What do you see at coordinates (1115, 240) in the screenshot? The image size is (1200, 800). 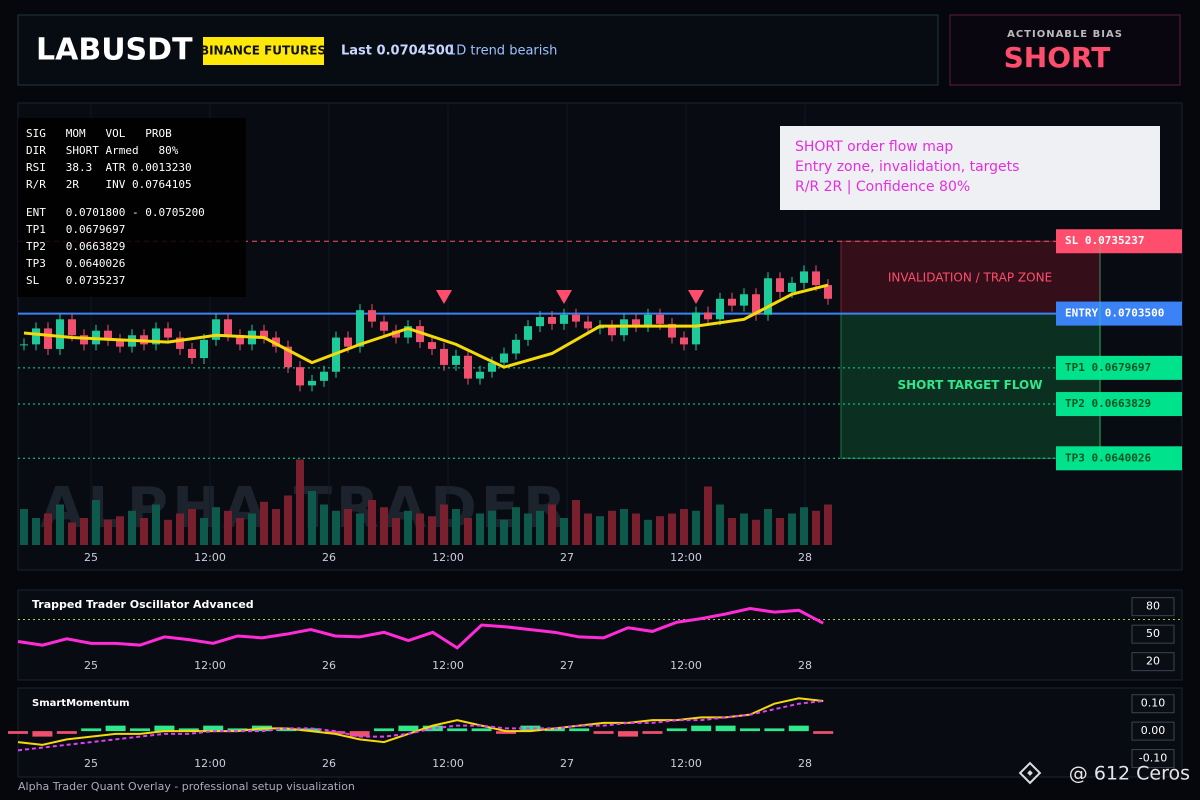 I see `level-value: 0.0735237` at bounding box center [1115, 240].